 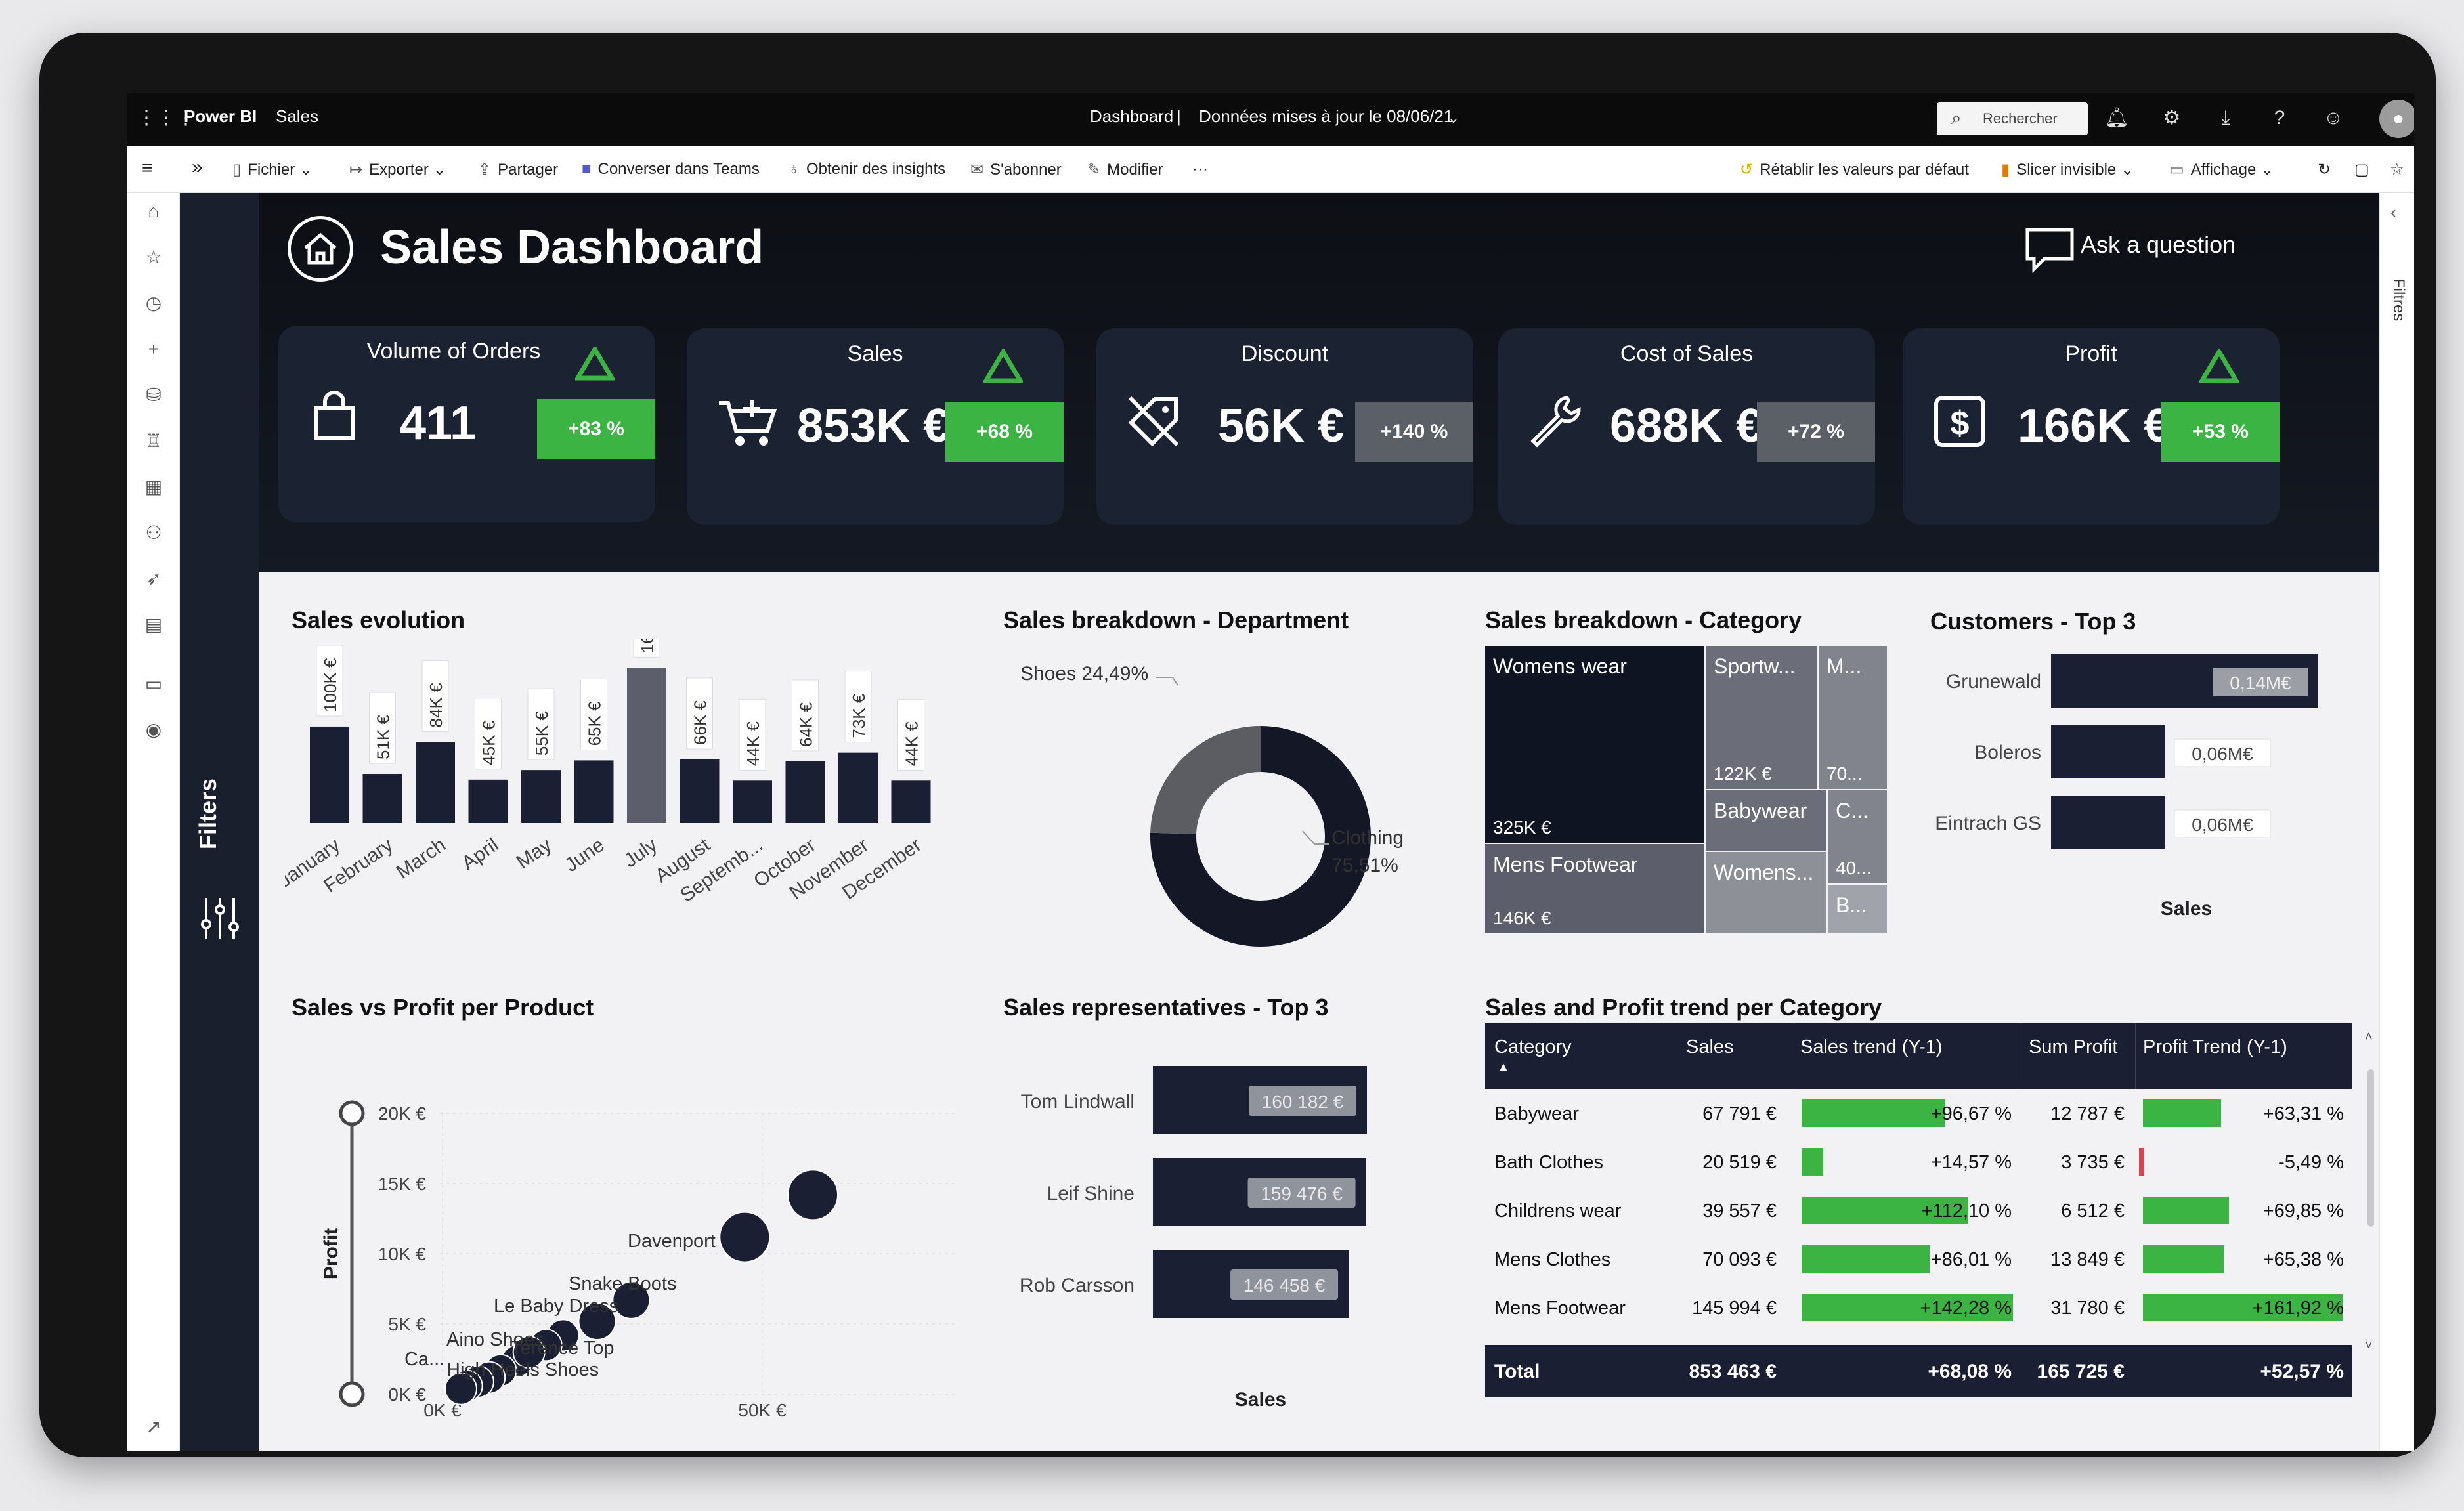 I want to click on share-button: ⇪ Partager, so click(x=518, y=169).